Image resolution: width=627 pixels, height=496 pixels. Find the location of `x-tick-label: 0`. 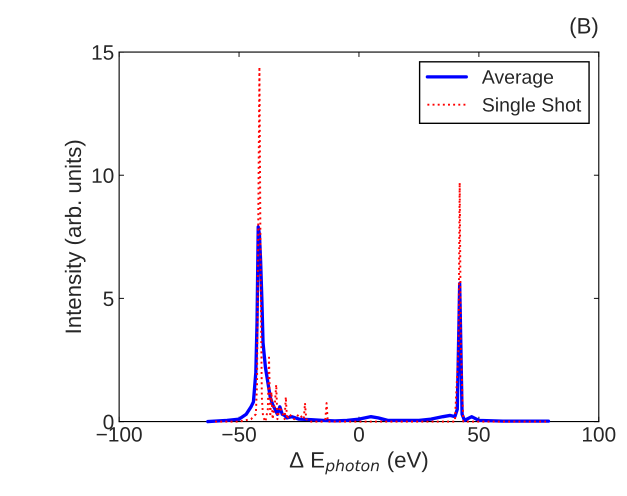

x-tick-label: 0 is located at coordinates (359, 434).